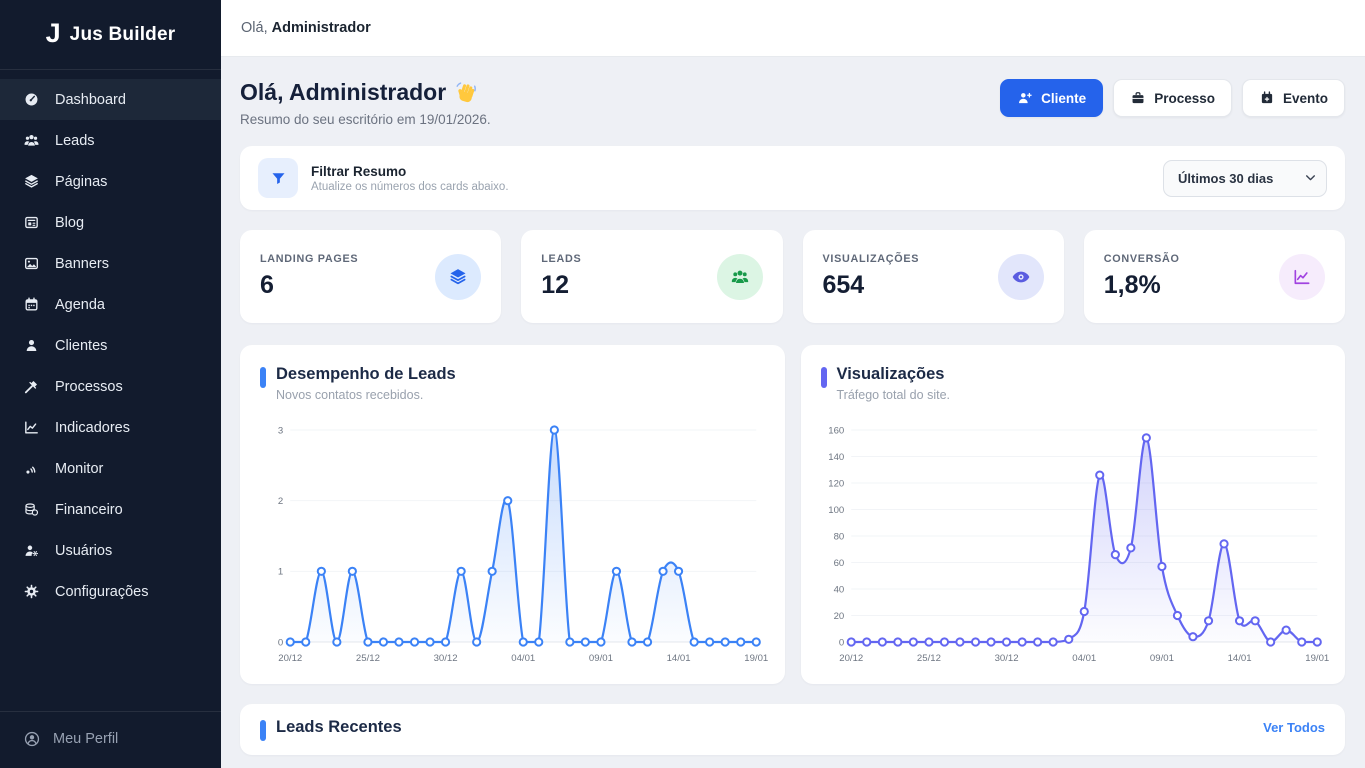 The image size is (1365, 768). Describe the element at coordinates (31, 99) in the screenshot. I see `gauge-icon` at that location.